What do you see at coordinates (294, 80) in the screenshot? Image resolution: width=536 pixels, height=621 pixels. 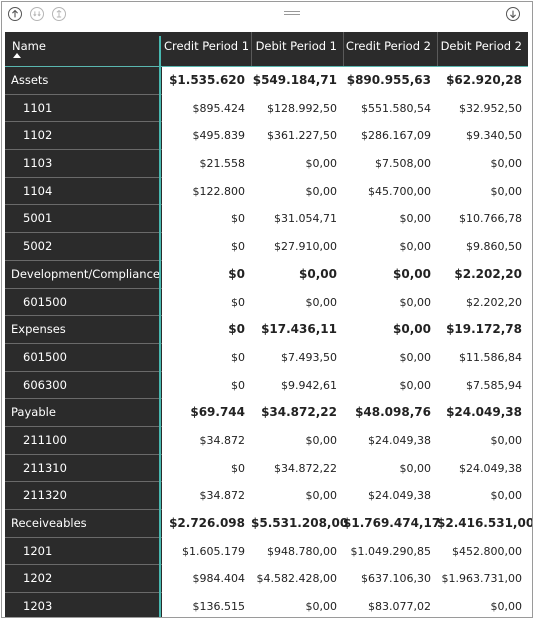 I see `value-cell: $549.184,71` at bounding box center [294, 80].